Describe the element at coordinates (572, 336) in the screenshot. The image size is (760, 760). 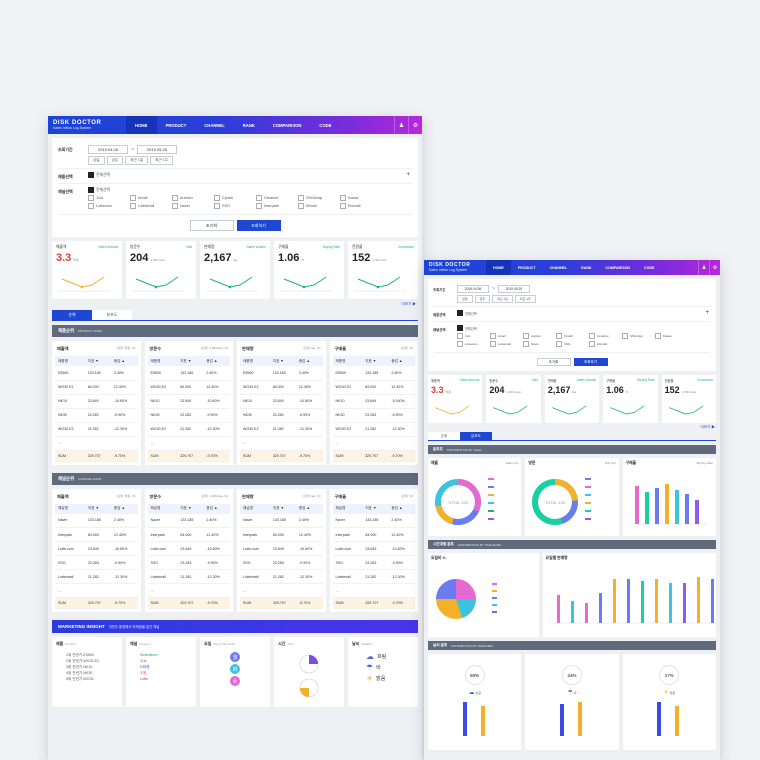
I see `channel-checkbox: Cjmall` at that location.